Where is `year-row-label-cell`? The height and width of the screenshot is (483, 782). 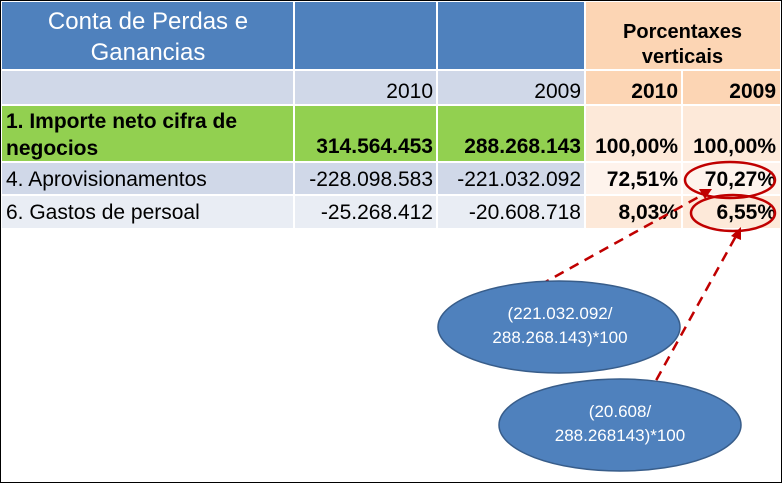
year-row-label-cell is located at coordinates (148, 87).